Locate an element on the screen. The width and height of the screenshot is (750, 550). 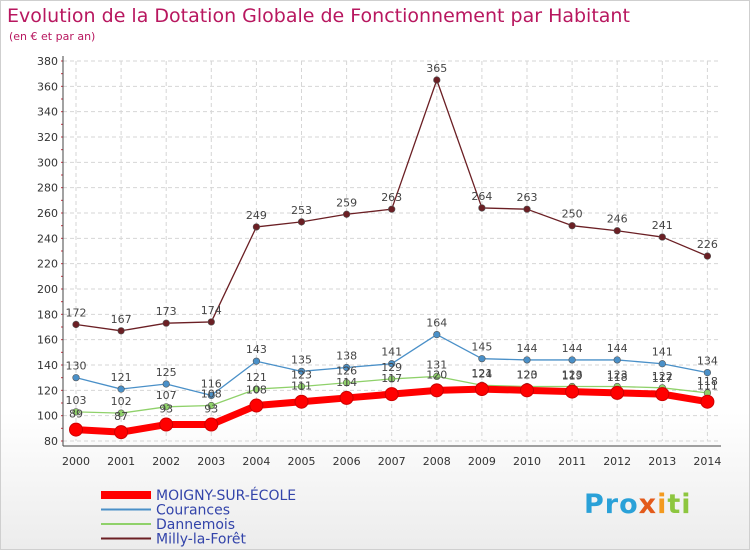
data-label: 138 is located at coordinates (346, 356).